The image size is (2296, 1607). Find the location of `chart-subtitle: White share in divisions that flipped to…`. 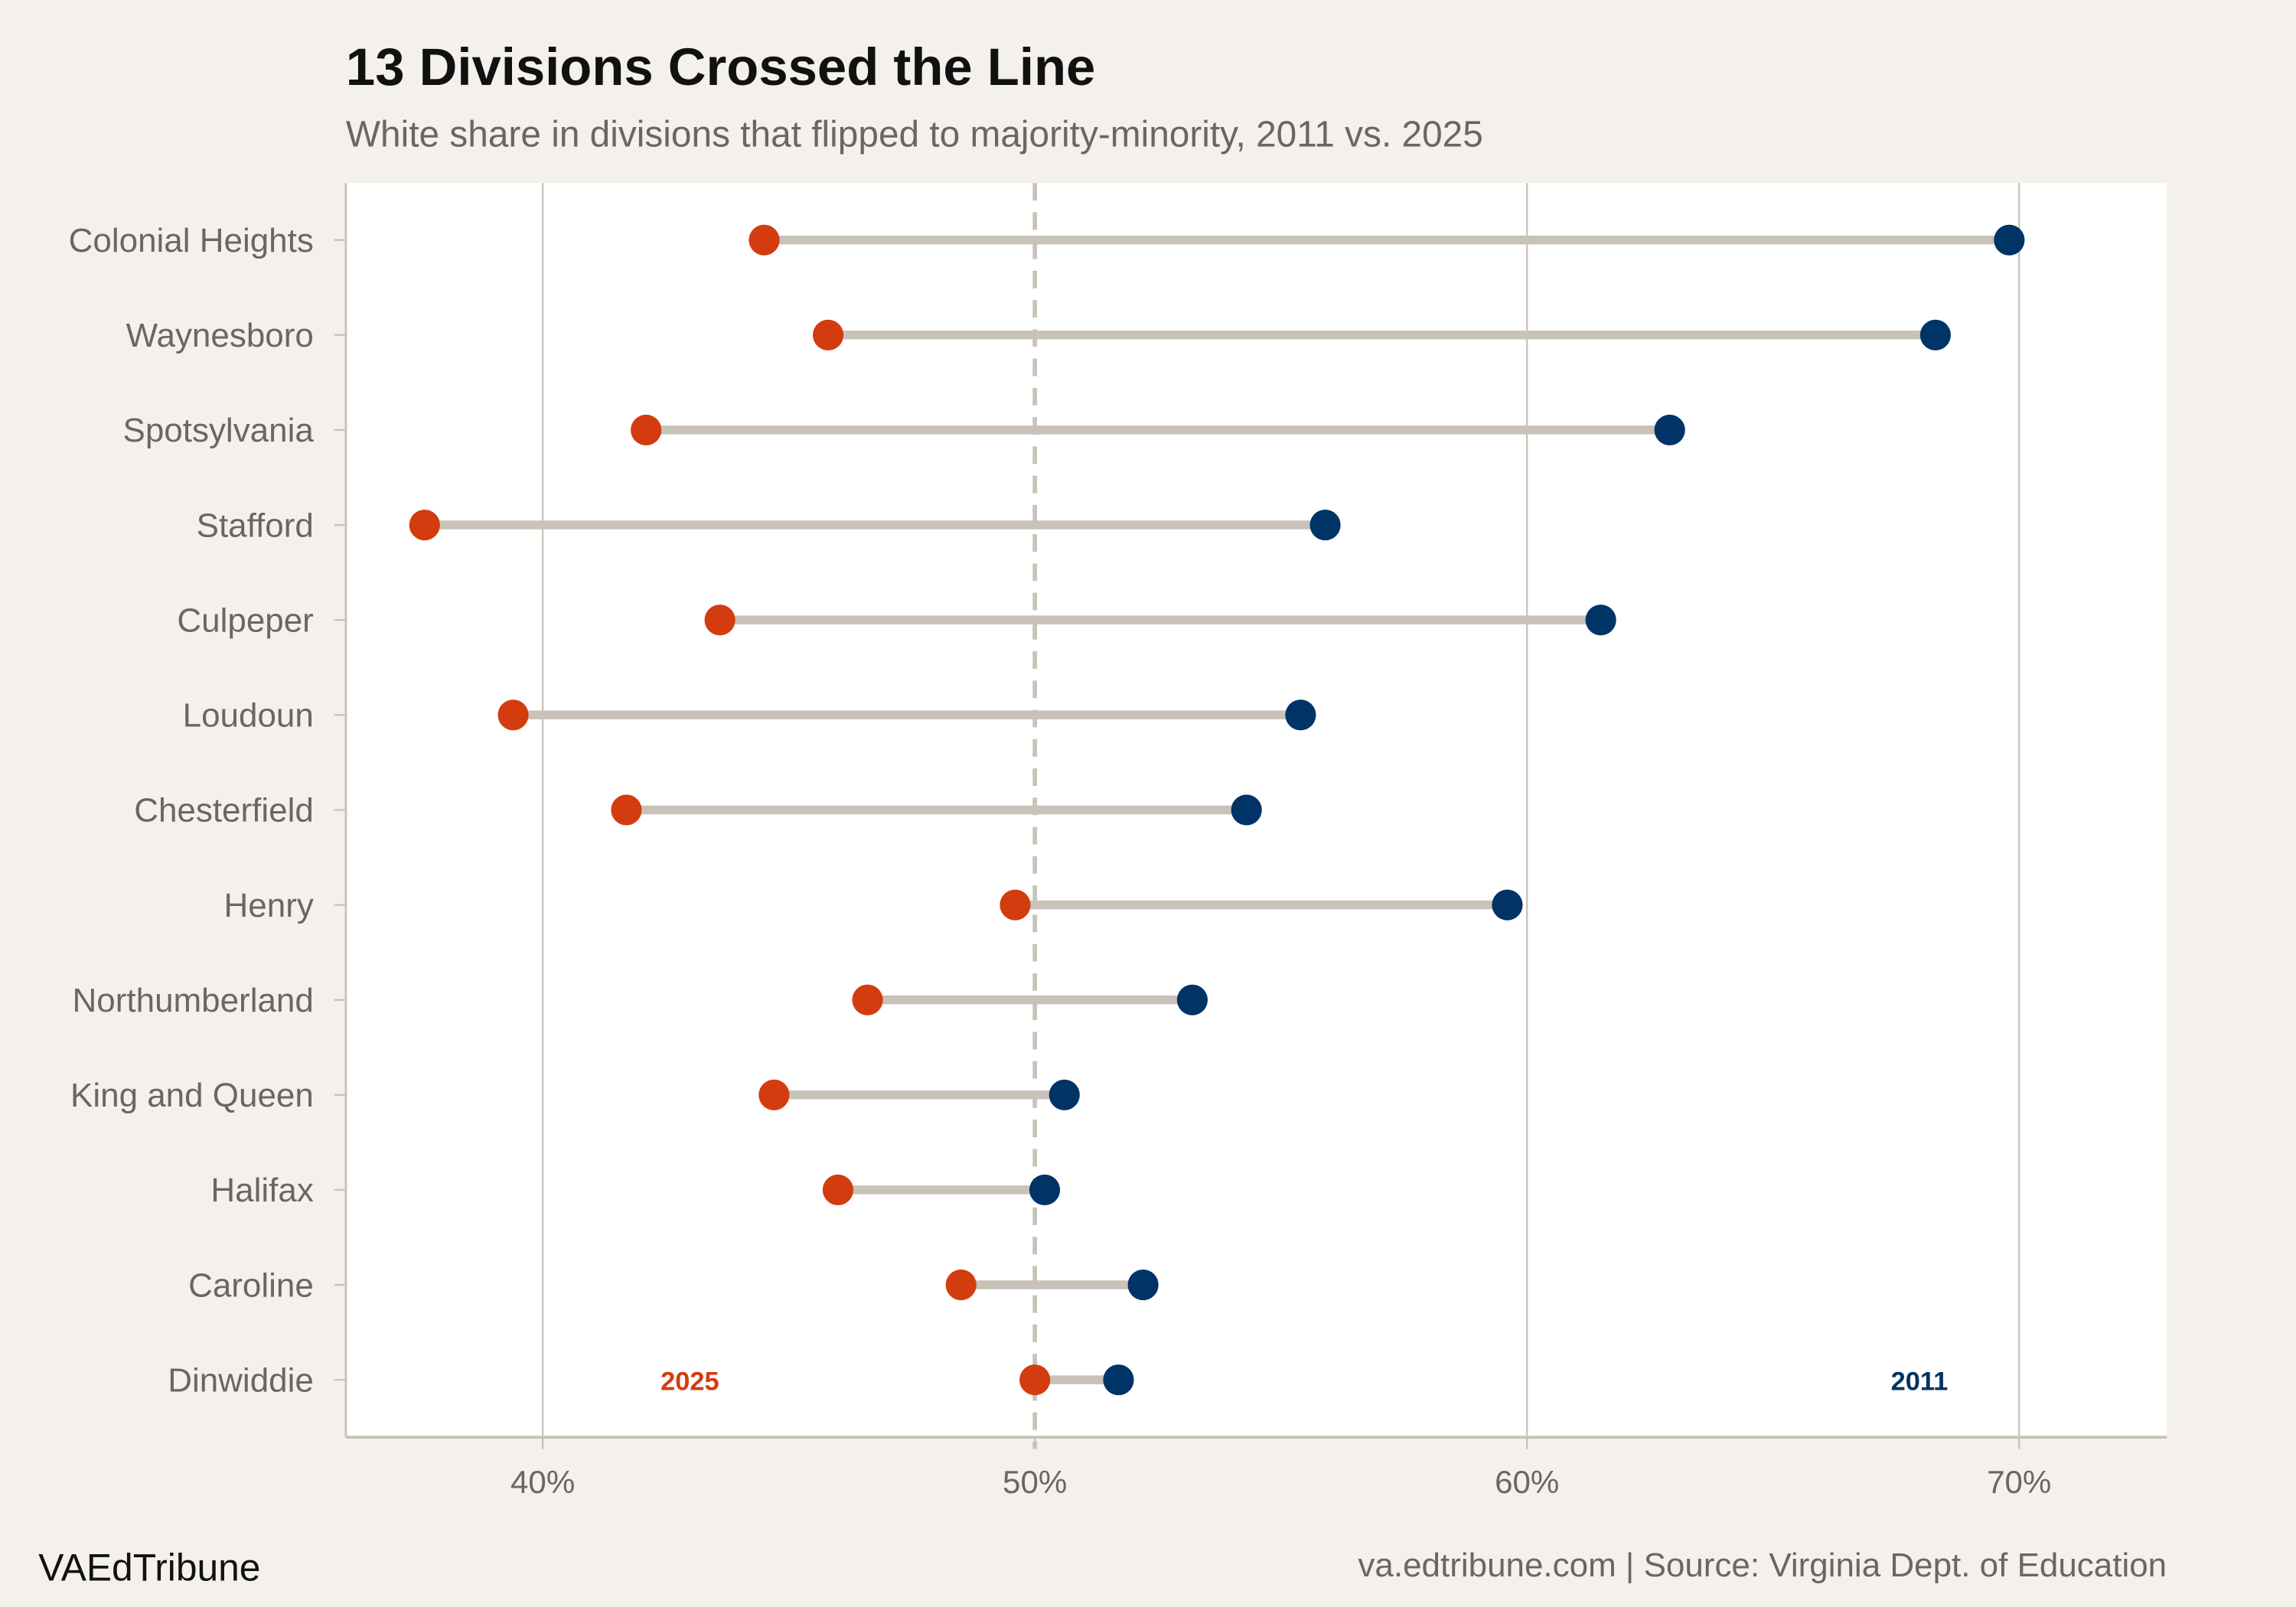

chart-subtitle: White share in divisions that flipped to… is located at coordinates (914, 134).